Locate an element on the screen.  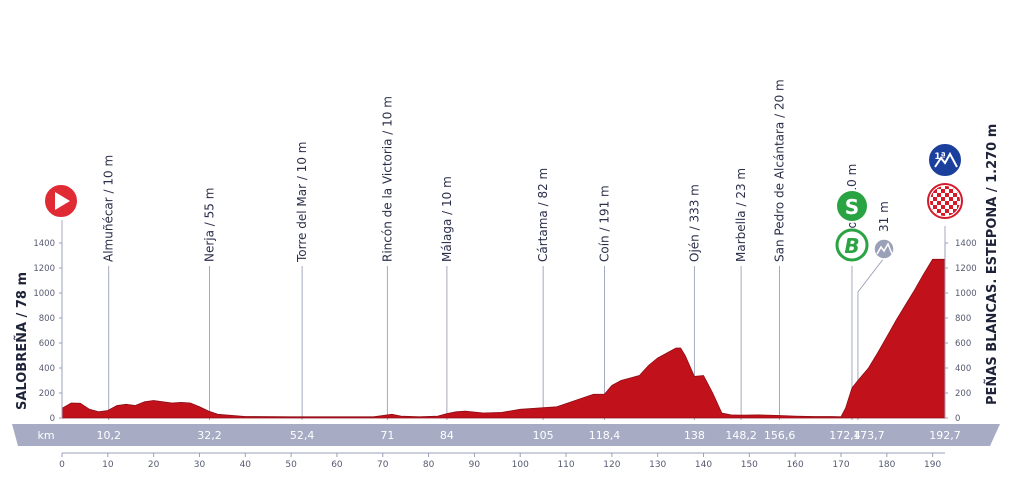
sprint-letter: S is located at coordinates (852, 207).